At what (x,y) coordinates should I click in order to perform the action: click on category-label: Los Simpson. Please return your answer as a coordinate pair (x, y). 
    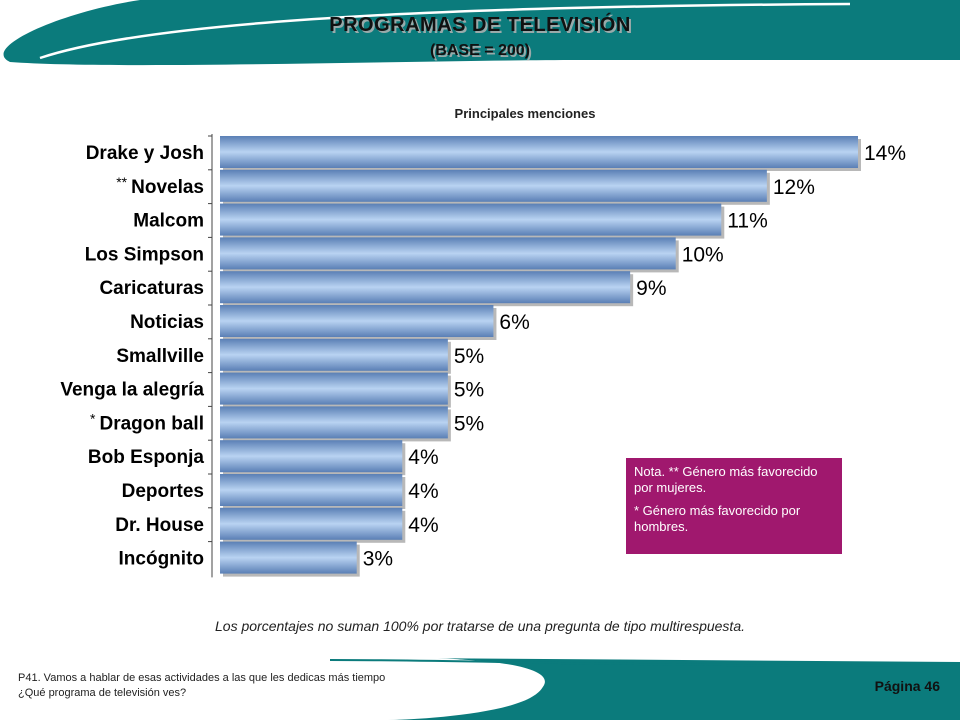
    Looking at the image, I should click on (144, 254).